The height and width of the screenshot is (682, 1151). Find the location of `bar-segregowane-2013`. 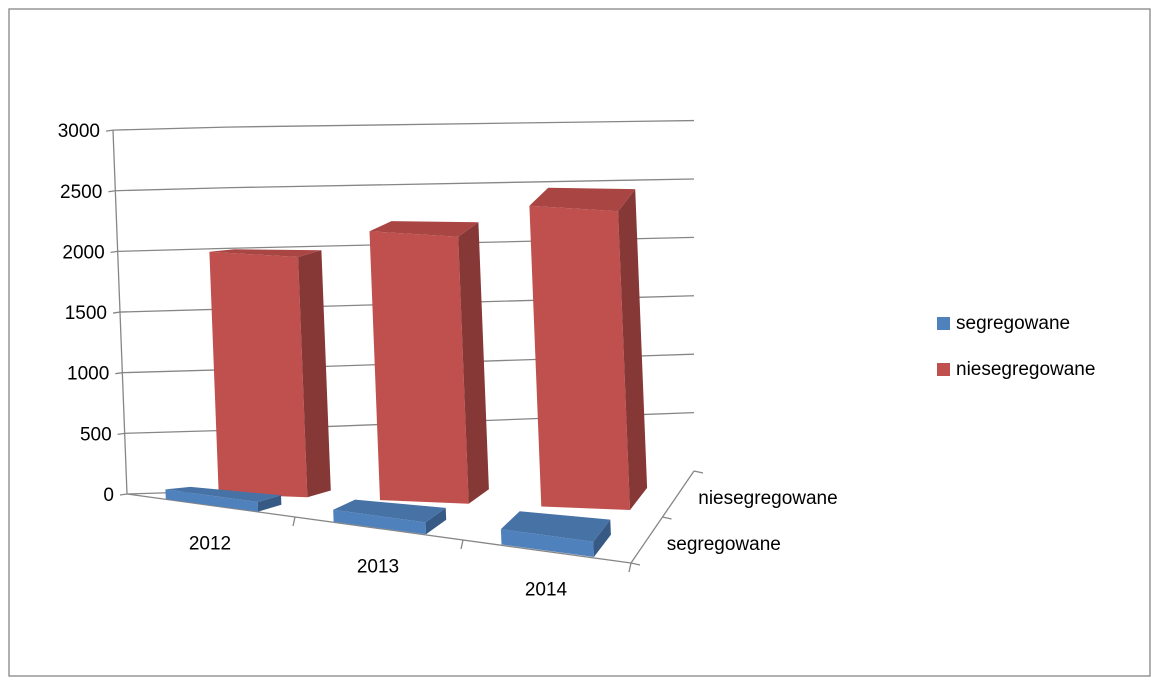

bar-segregowane-2013 is located at coordinates (390, 517).